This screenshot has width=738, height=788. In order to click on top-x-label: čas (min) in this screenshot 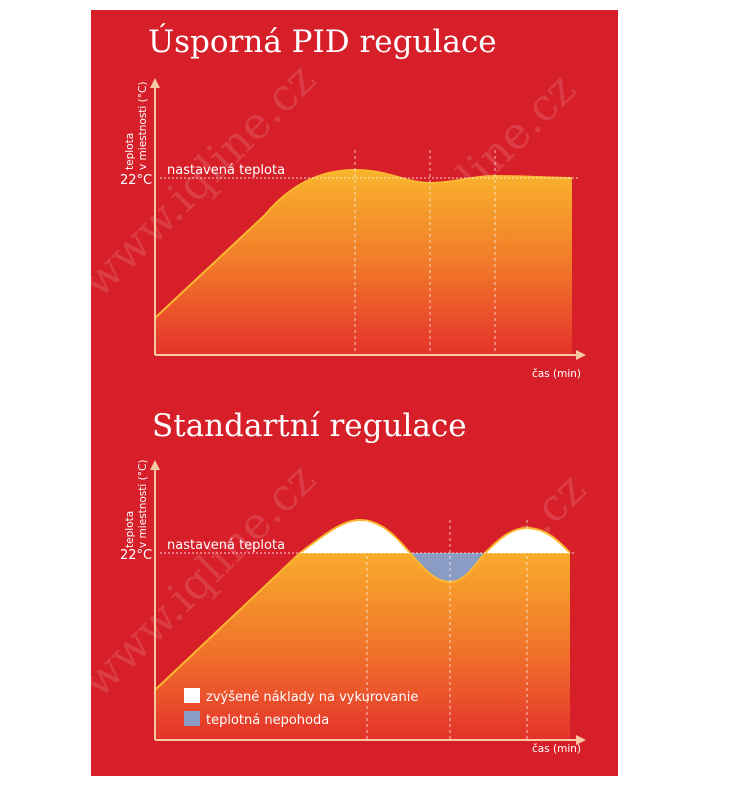, I will do `click(556, 374)`.